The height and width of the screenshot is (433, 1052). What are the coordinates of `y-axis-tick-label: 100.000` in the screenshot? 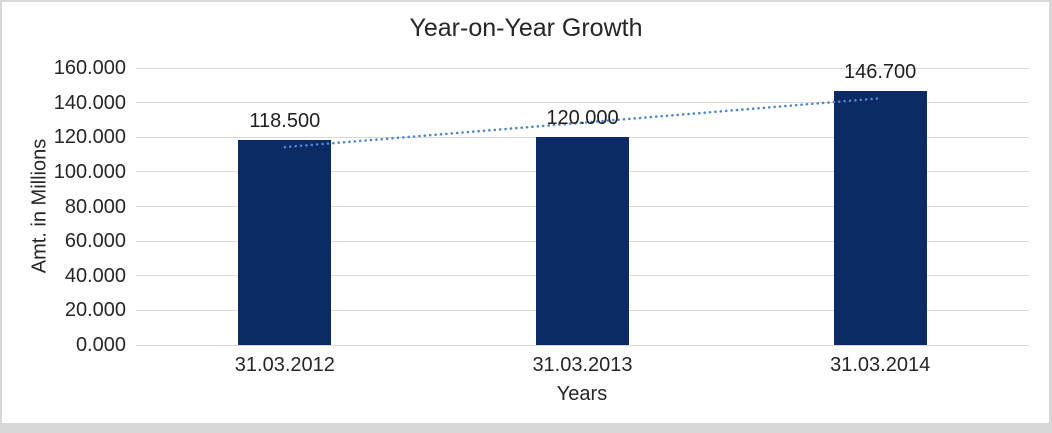 It's located at (89, 171).